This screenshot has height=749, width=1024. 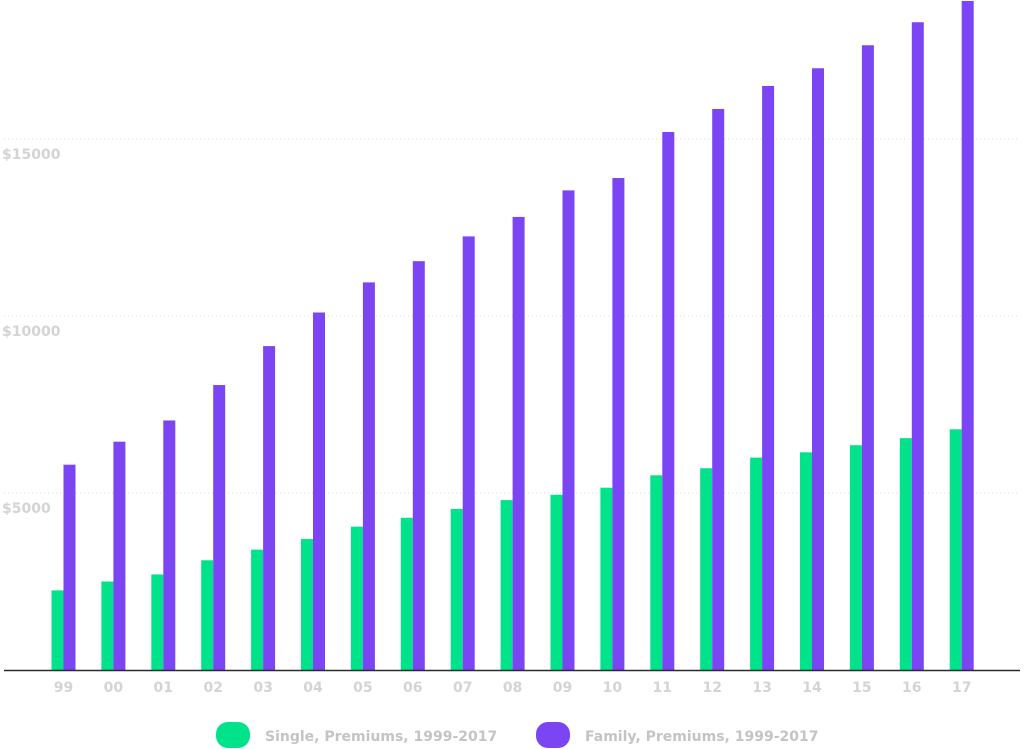 I want to click on x-tick-label: 00, so click(x=114, y=688).